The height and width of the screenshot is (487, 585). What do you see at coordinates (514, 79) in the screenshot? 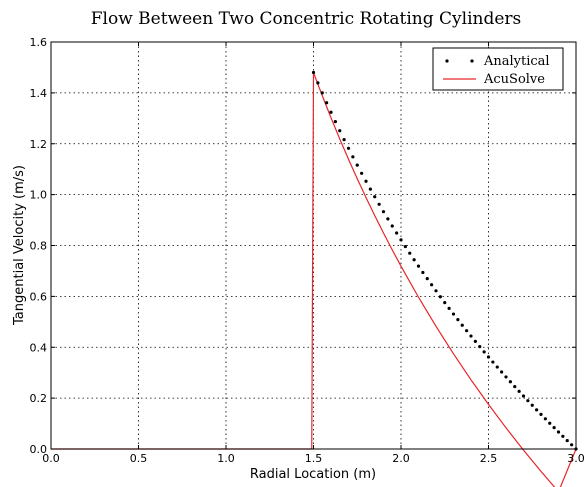
I see `legend-acusolve-label: AcuSolve` at bounding box center [514, 79].